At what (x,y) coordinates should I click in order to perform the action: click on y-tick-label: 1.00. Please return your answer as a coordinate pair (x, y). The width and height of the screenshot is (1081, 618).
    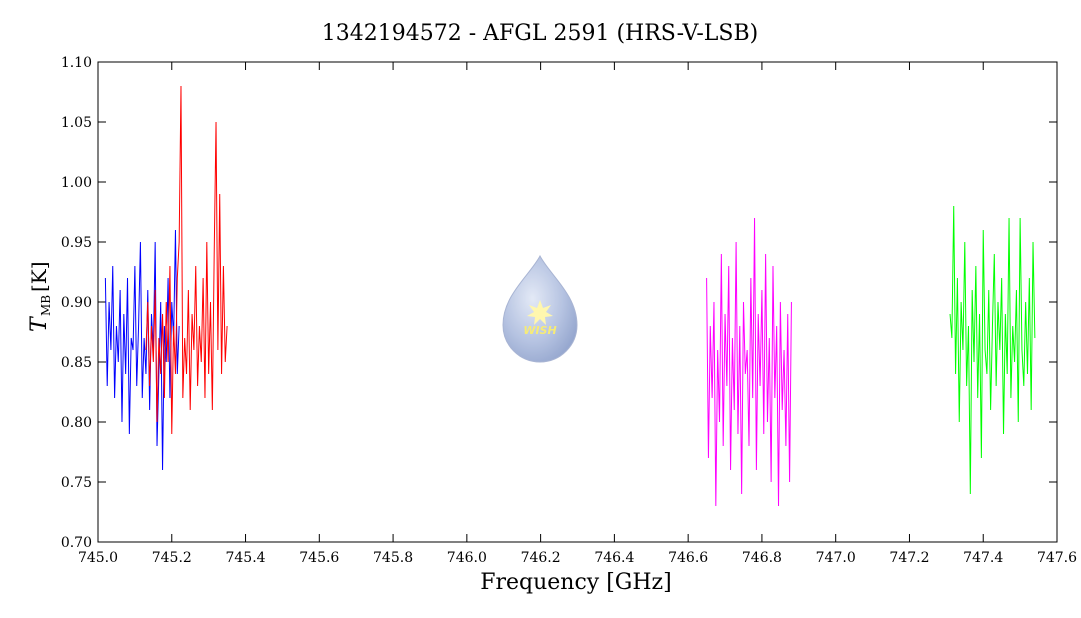
    Looking at the image, I should click on (76, 183).